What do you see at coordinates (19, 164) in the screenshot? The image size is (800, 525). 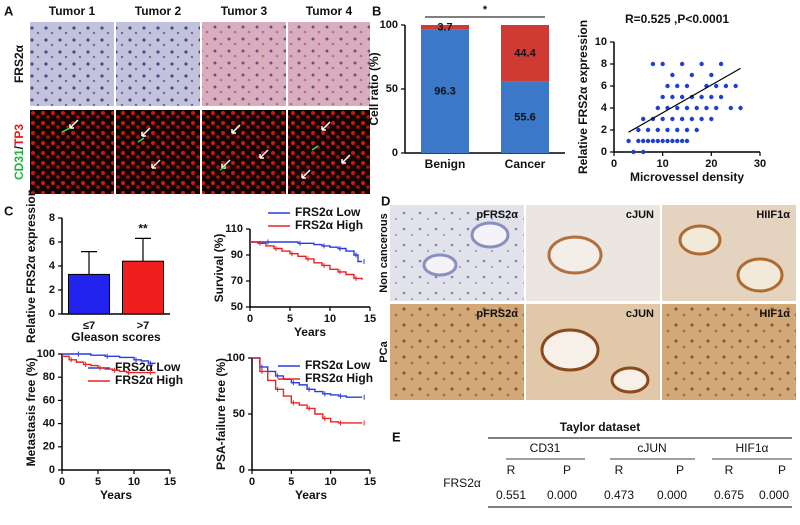 I see `row-label-part: CD31` at bounding box center [19, 164].